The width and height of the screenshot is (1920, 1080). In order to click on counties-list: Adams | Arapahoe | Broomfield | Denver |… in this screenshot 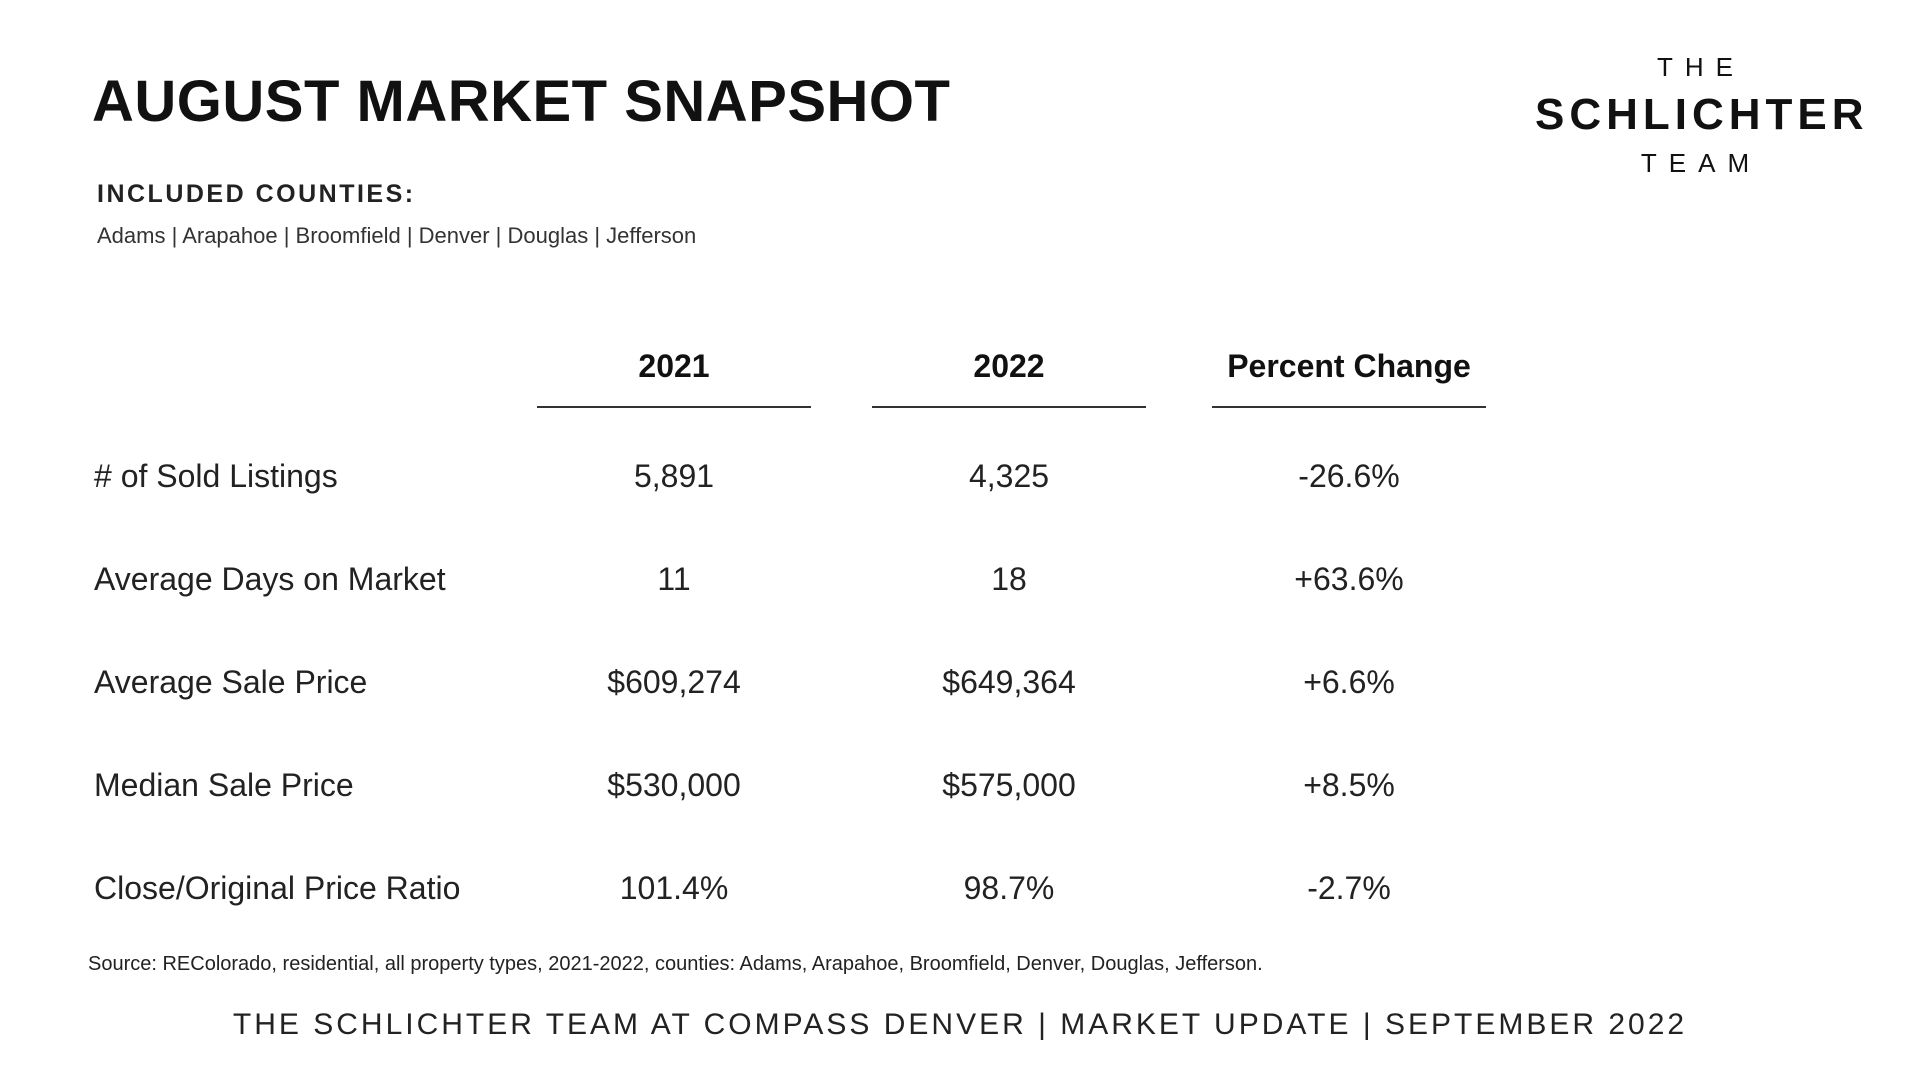, I will do `click(397, 235)`.